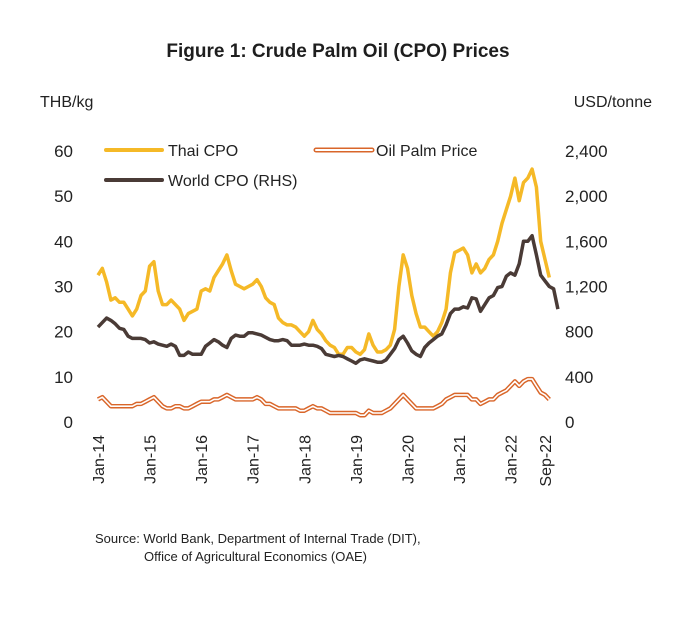 This screenshot has width=683, height=617. I want to click on left-tick-label: 20, so click(63, 332).